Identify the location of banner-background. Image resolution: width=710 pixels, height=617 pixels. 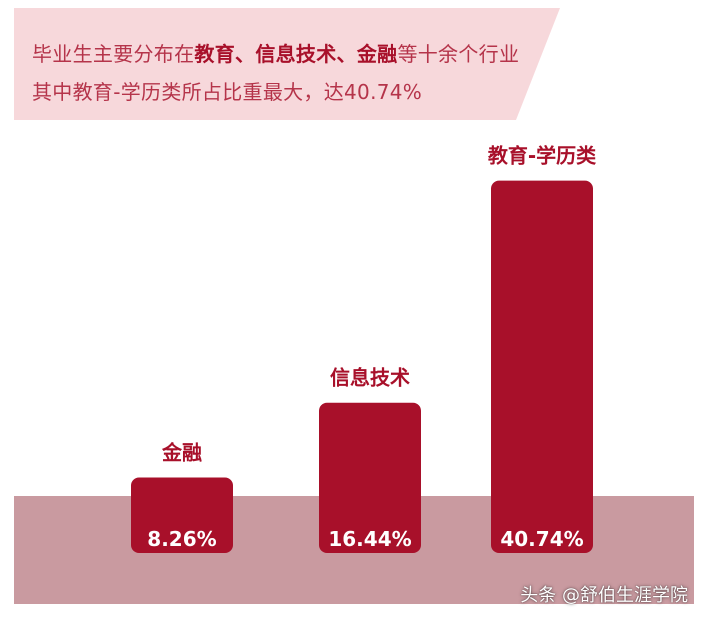
(287, 64).